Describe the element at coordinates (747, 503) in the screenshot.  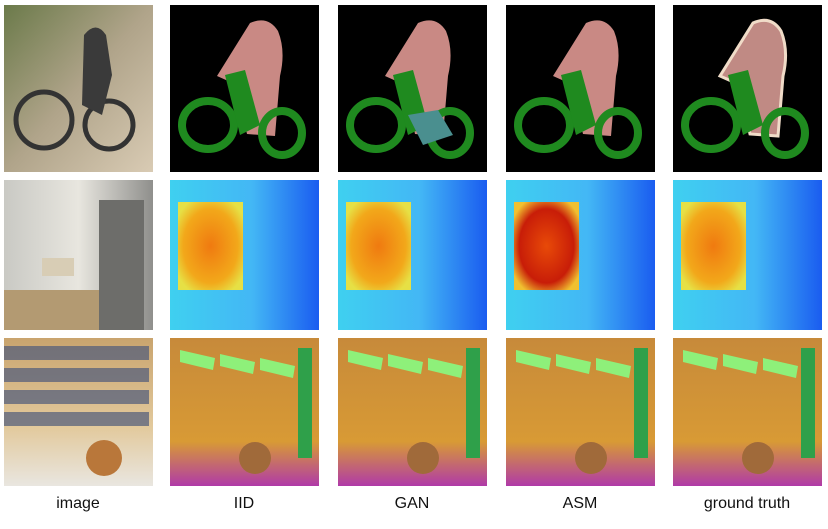
I see `column-label: ground truth` at that location.